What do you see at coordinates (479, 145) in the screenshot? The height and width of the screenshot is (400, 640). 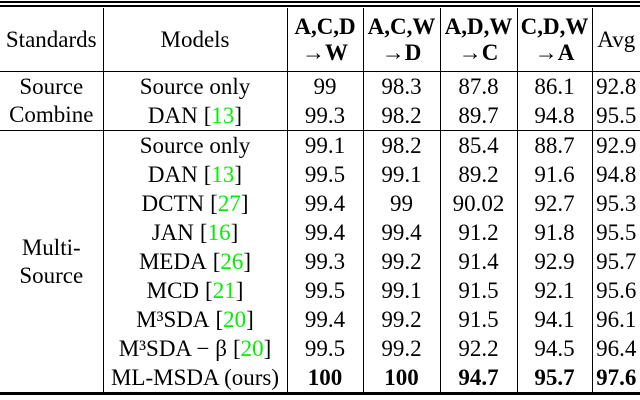 I see `accuracy-cell: 85.4` at bounding box center [479, 145].